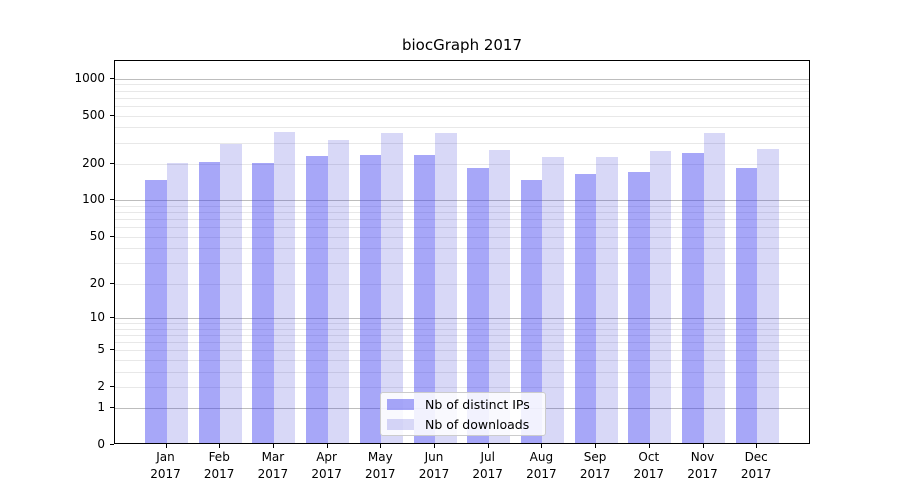  I want to click on x-tick-label: Jun 2017, so click(434, 466).